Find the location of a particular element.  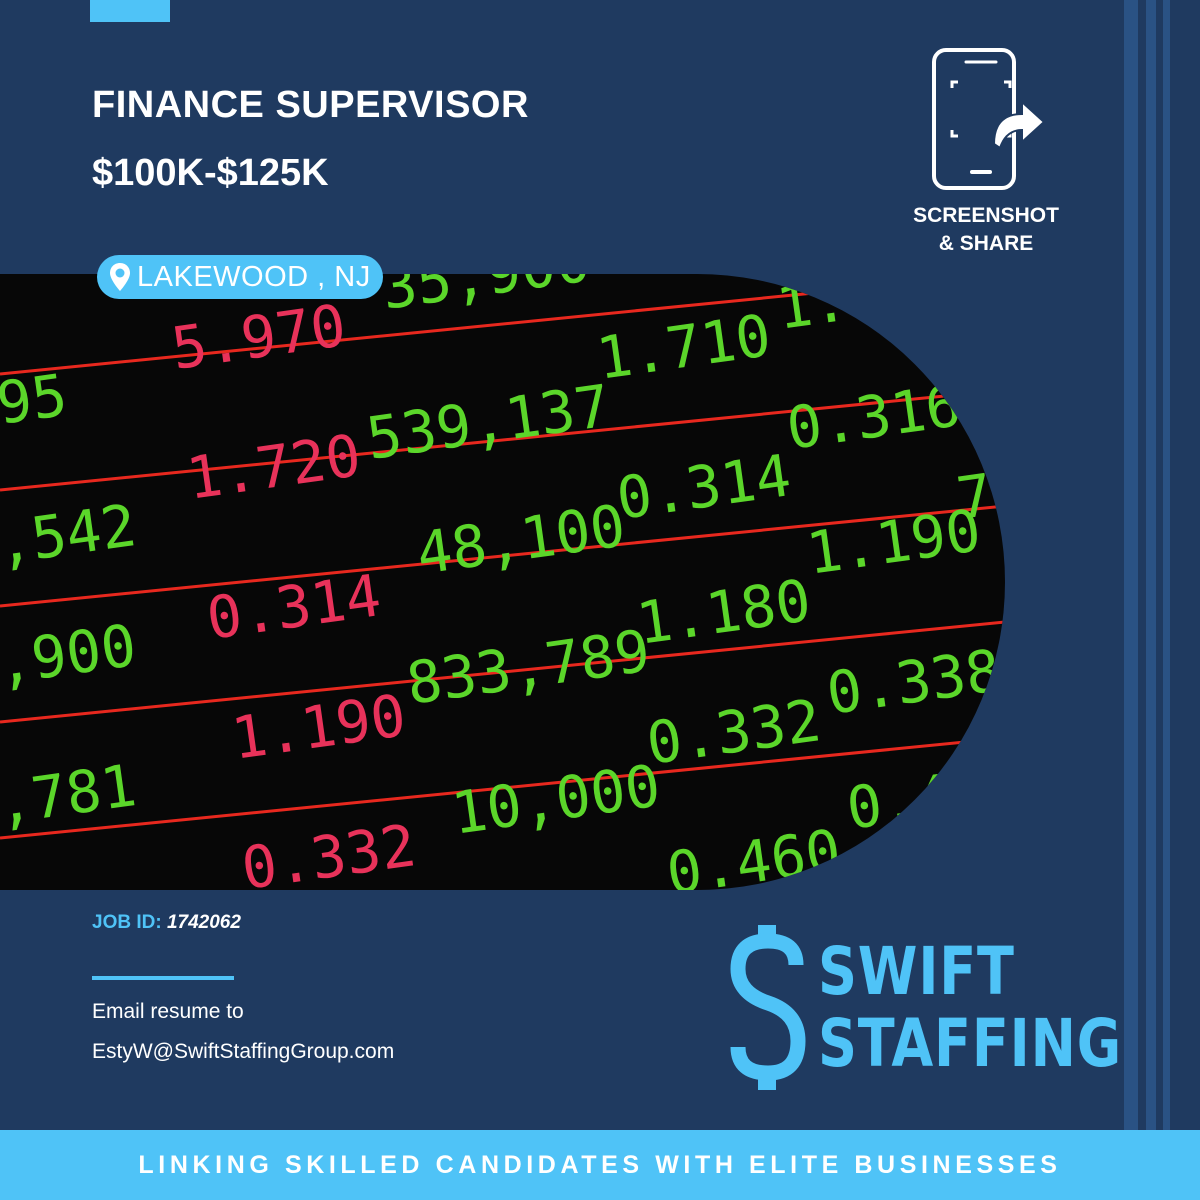

salary-range: $100K-$125K is located at coordinates (210, 173).